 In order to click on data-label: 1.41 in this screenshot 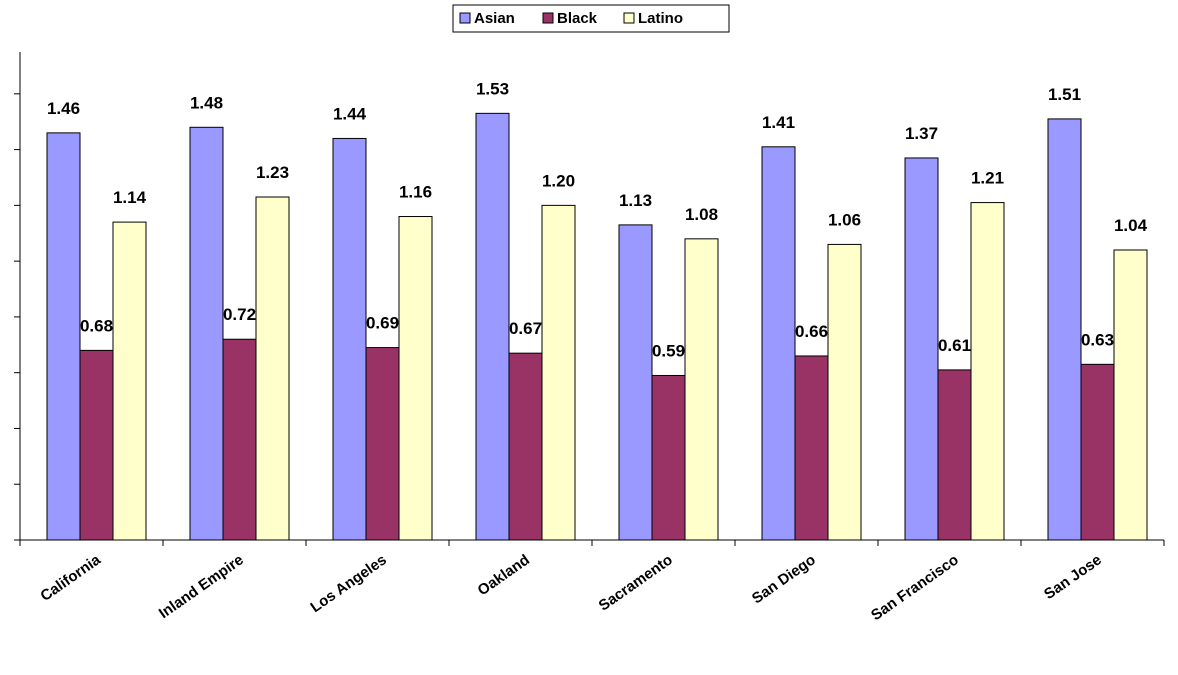, I will do `click(778, 122)`.